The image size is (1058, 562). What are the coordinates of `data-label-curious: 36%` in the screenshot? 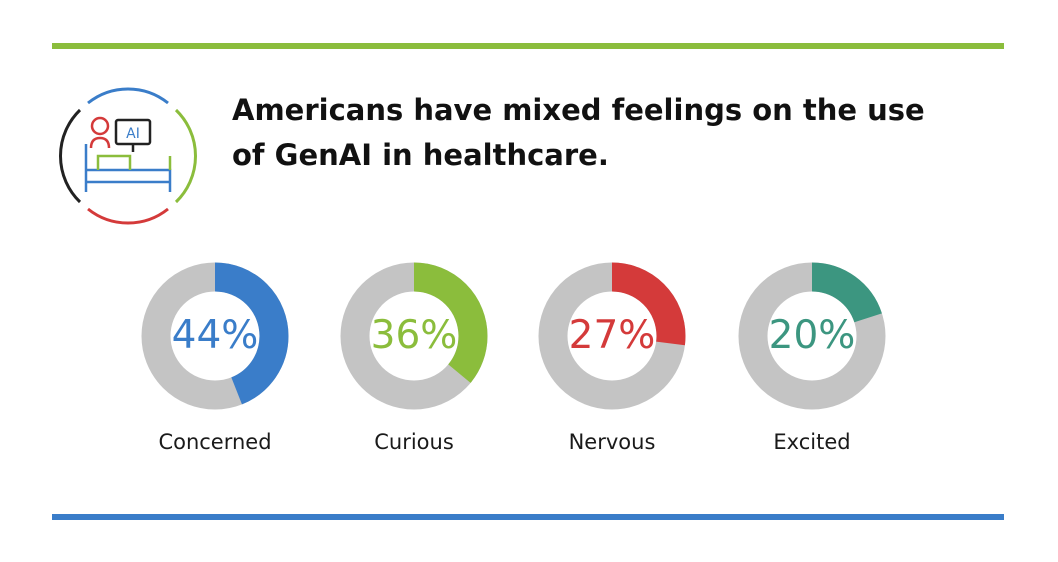 It's located at (414, 335).